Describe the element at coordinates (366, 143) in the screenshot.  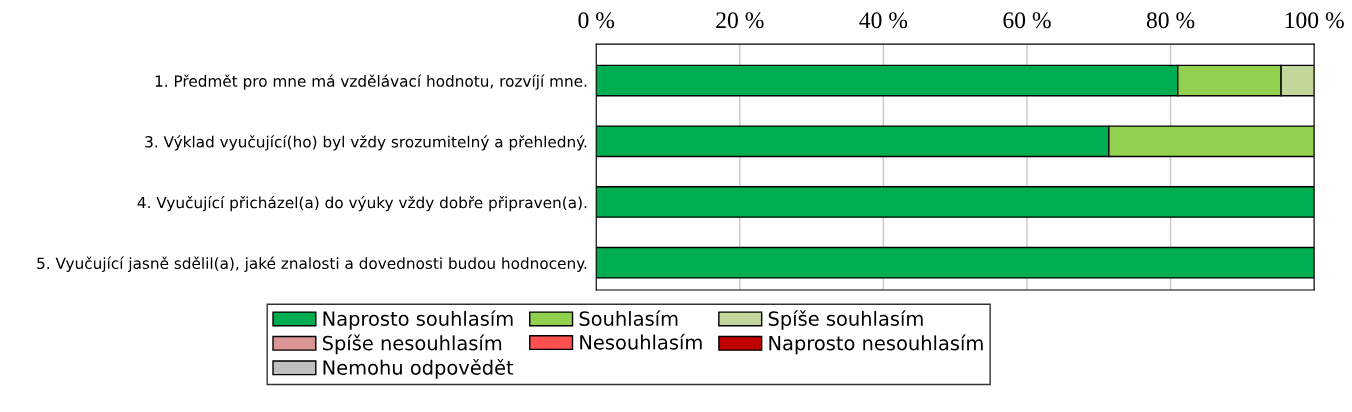
I see `y-tick-label: 3. Výklad vyučující(ho) byl vždy srozumitelný a přehledný.` at that location.